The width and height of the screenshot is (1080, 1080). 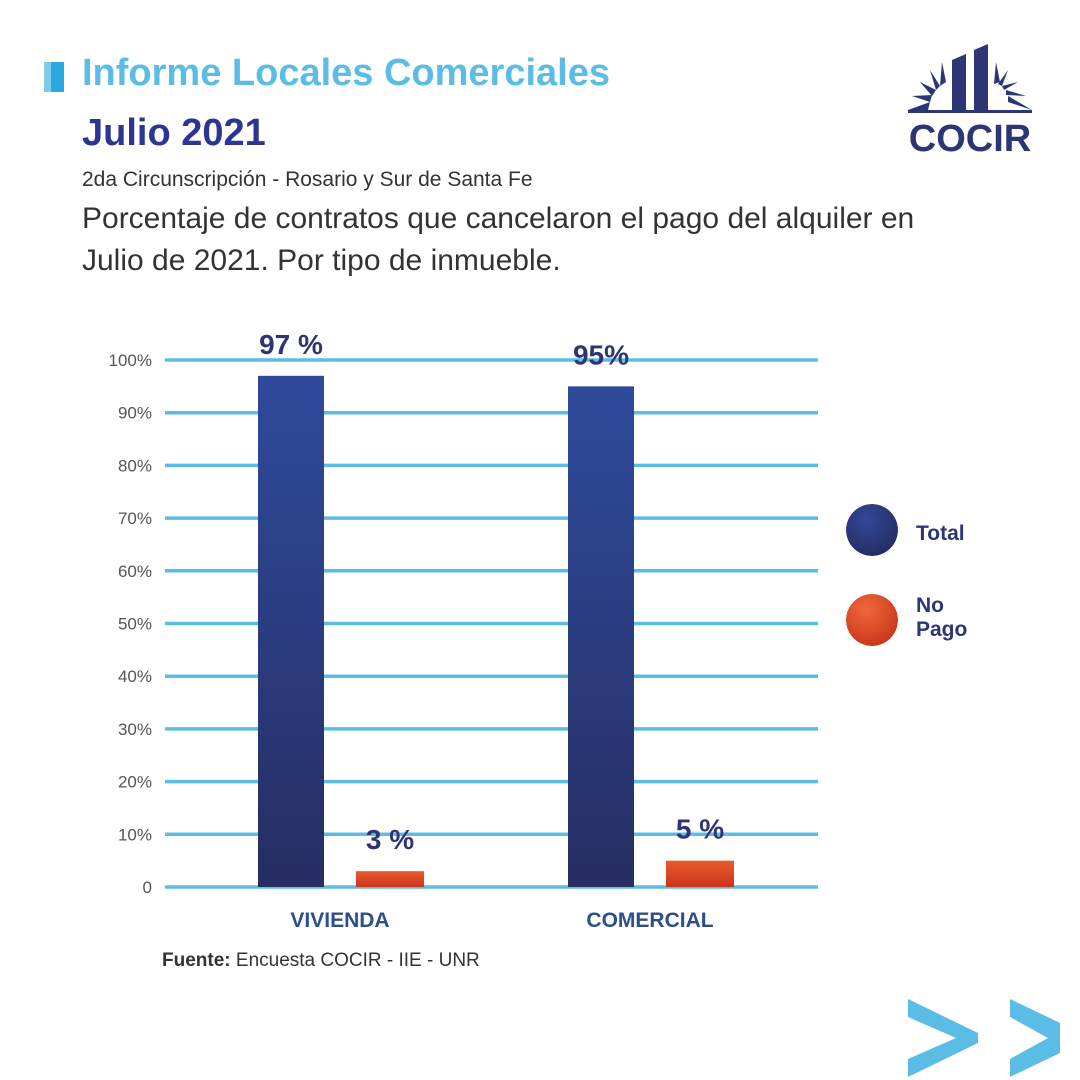 I want to click on source-note: Fuente: Encuesta COCIR - IIE - UNR, so click(x=321, y=961).